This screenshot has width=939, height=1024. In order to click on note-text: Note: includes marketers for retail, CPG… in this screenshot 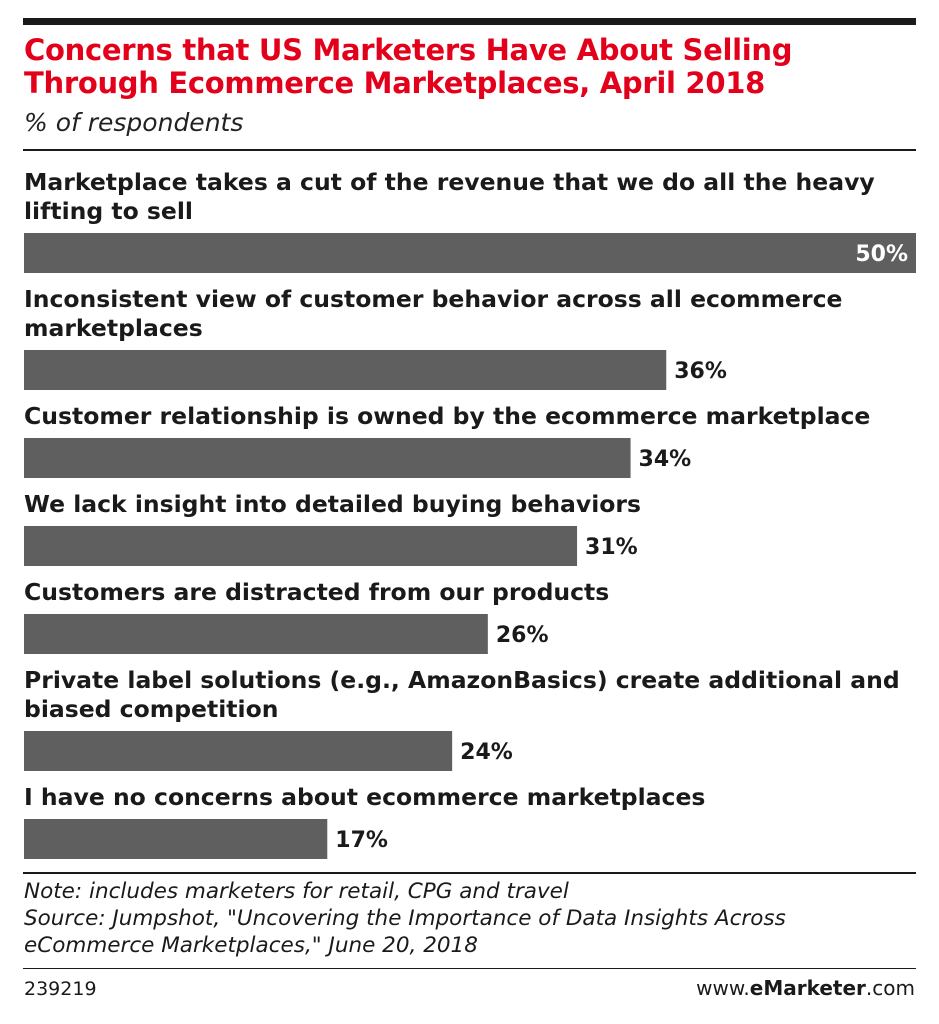, I will do `click(296, 891)`.